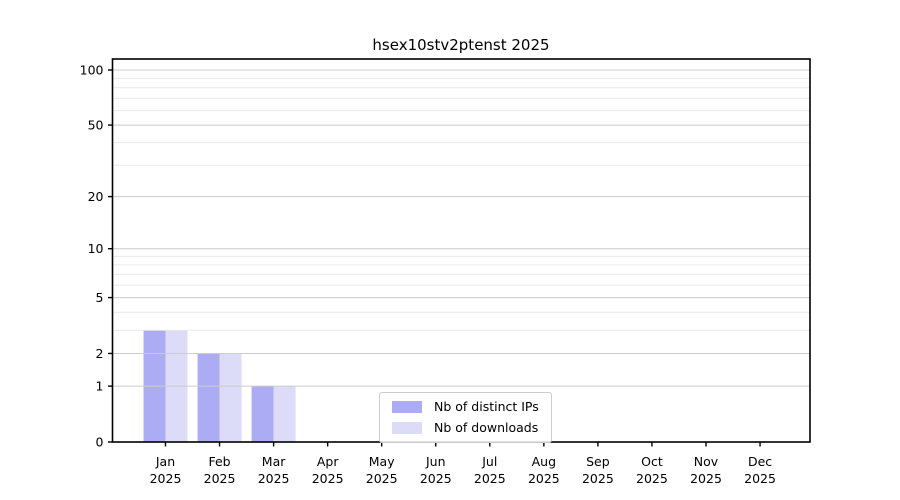  What do you see at coordinates (96, 125) in the screenshot?
I see `y-tick-label: 50` at bounding box center [96, 125].